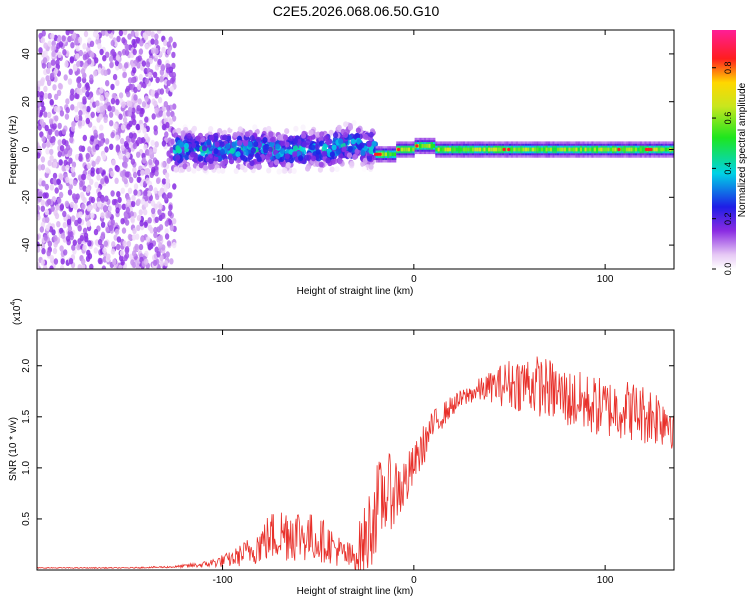  I want to click on snr-xlabel: Height of straight line (km), so click(355, 591).